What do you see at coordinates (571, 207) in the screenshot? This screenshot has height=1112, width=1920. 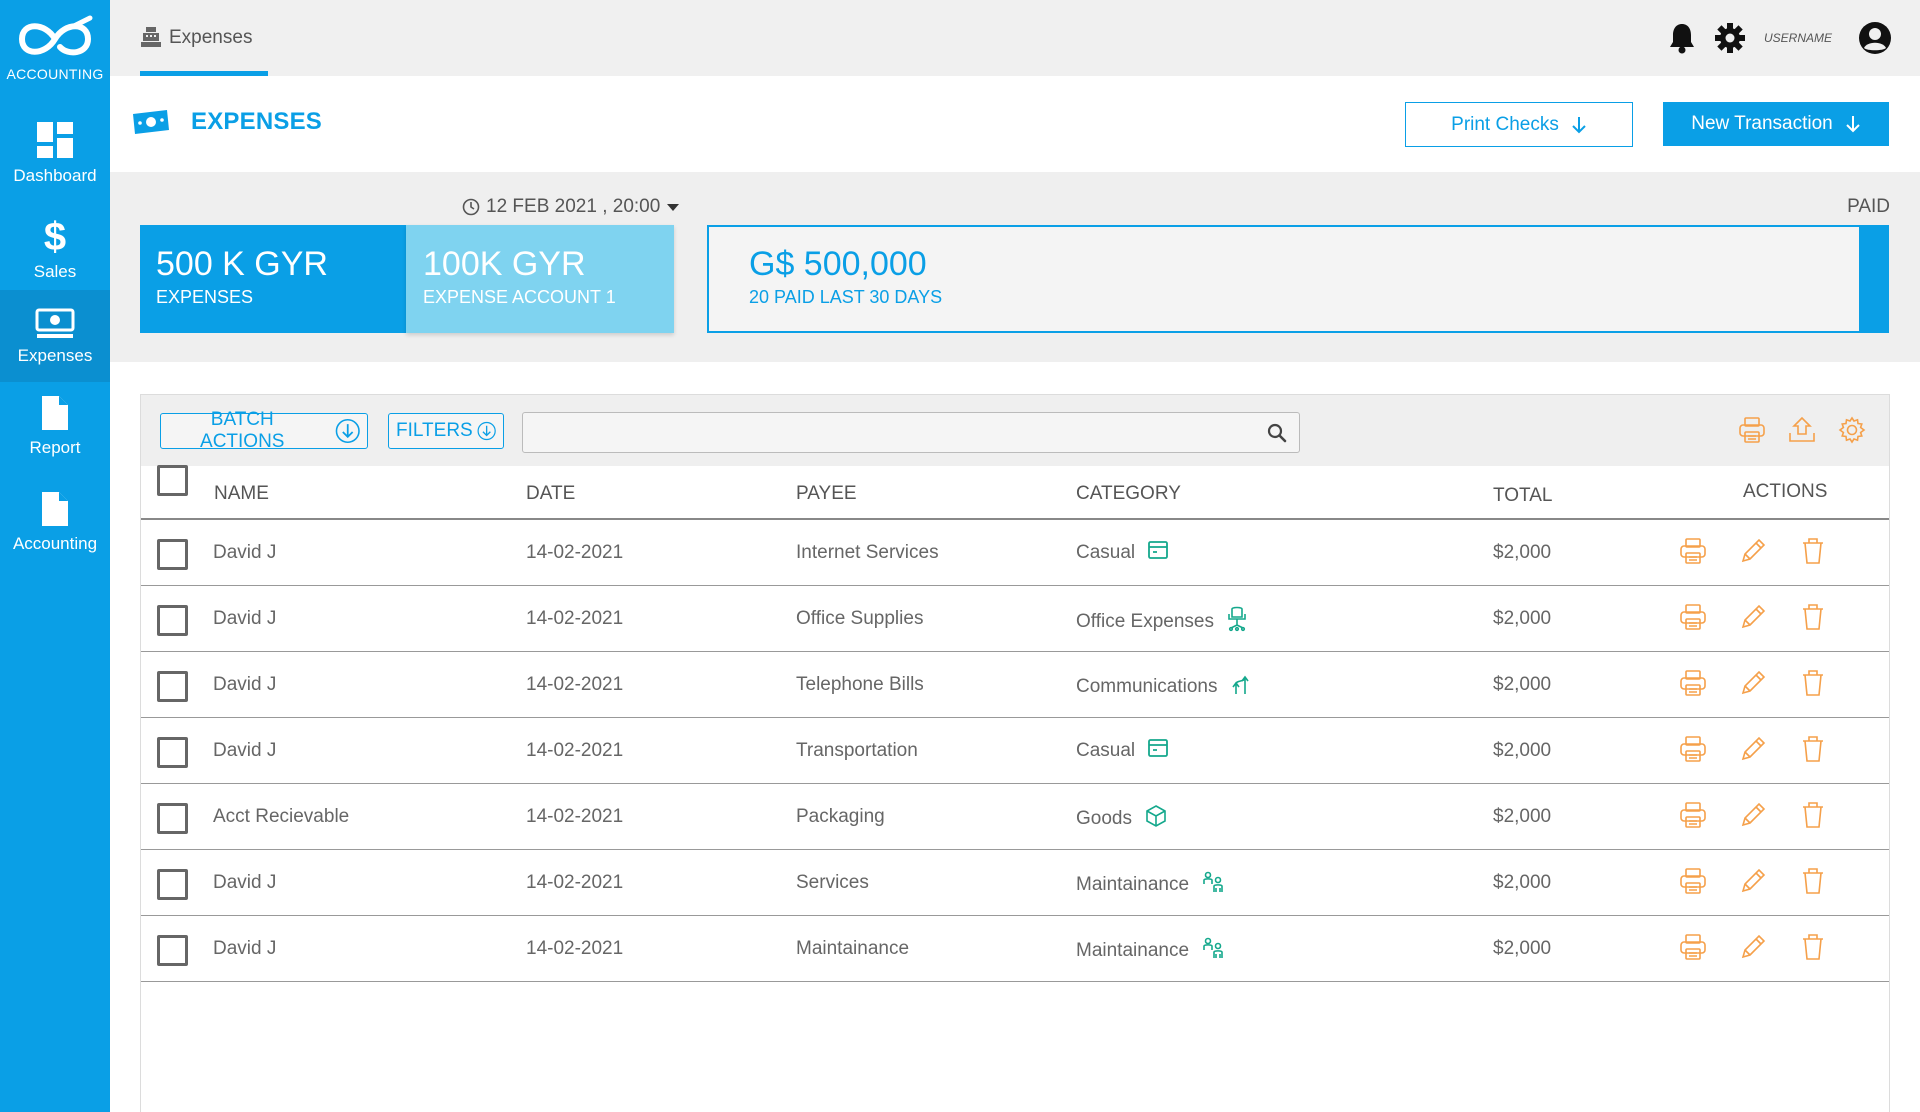 I see `date-selector: 12 FEB 2021 , 20:00` at bounding box center [571, 207].